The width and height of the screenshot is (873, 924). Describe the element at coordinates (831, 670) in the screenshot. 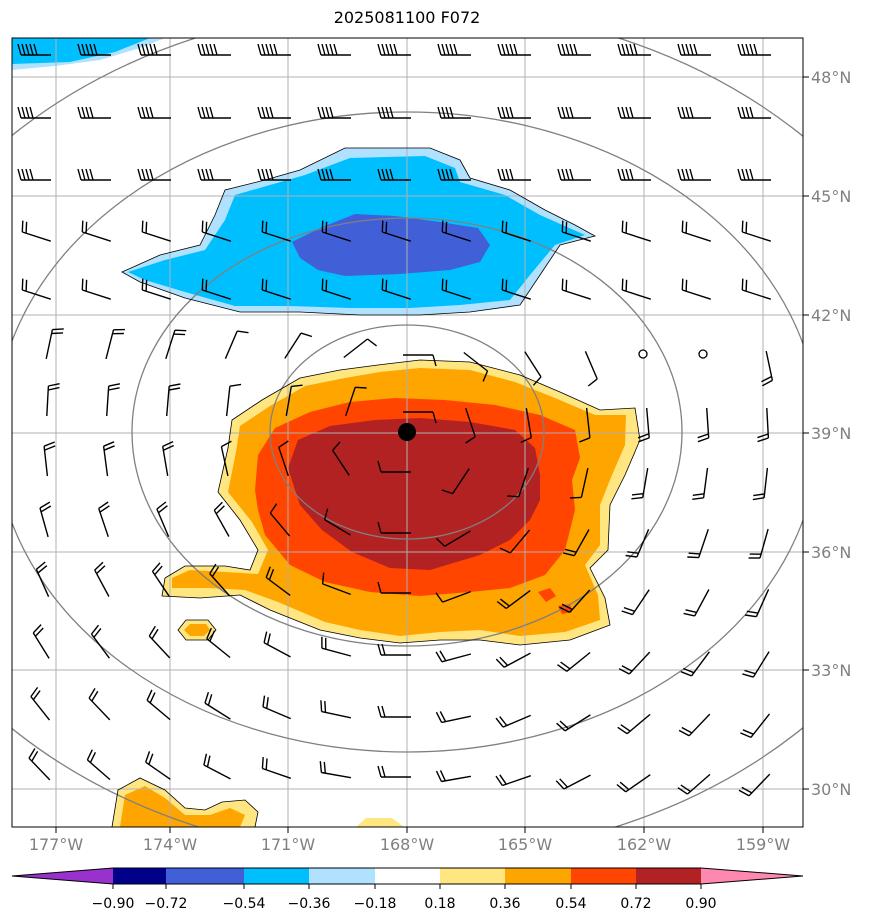

I see `lat-label: 33°N` at that location.